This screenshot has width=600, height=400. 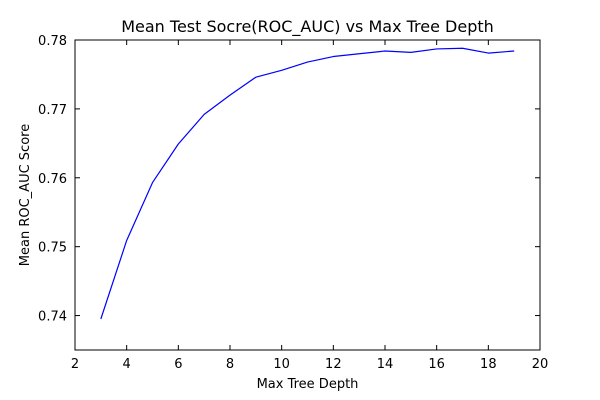 What do you see at coordinates (540, 364) in the screenshot?
I see `x-tick-label: 20` at bounding box center [540, 364].